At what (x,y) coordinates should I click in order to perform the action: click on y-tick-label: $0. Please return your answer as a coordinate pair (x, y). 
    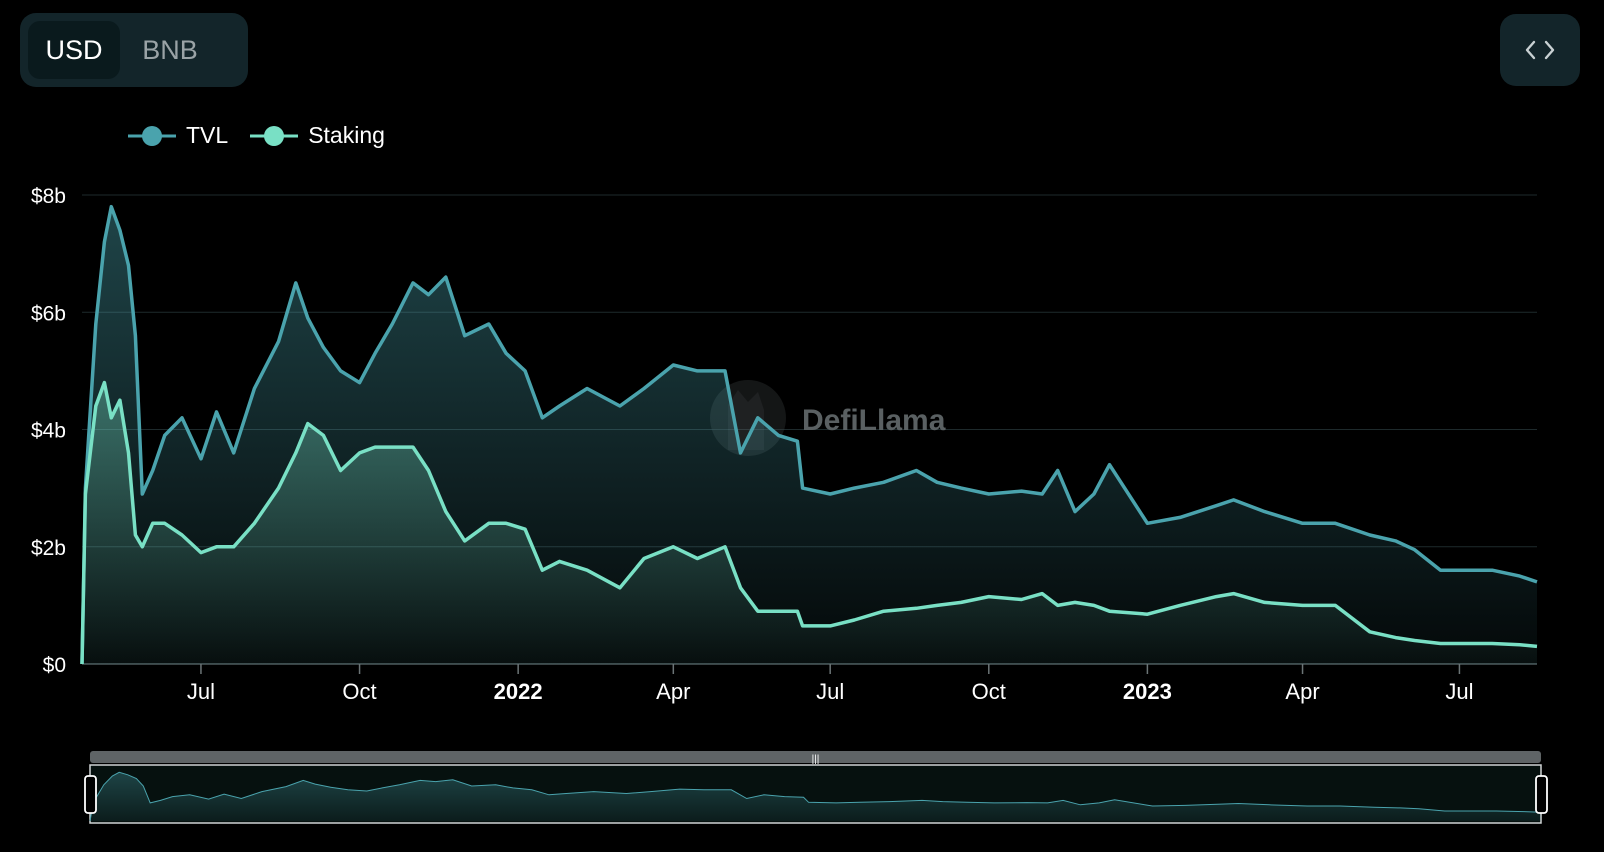
    Looking at the image, I should click on (54, 665).